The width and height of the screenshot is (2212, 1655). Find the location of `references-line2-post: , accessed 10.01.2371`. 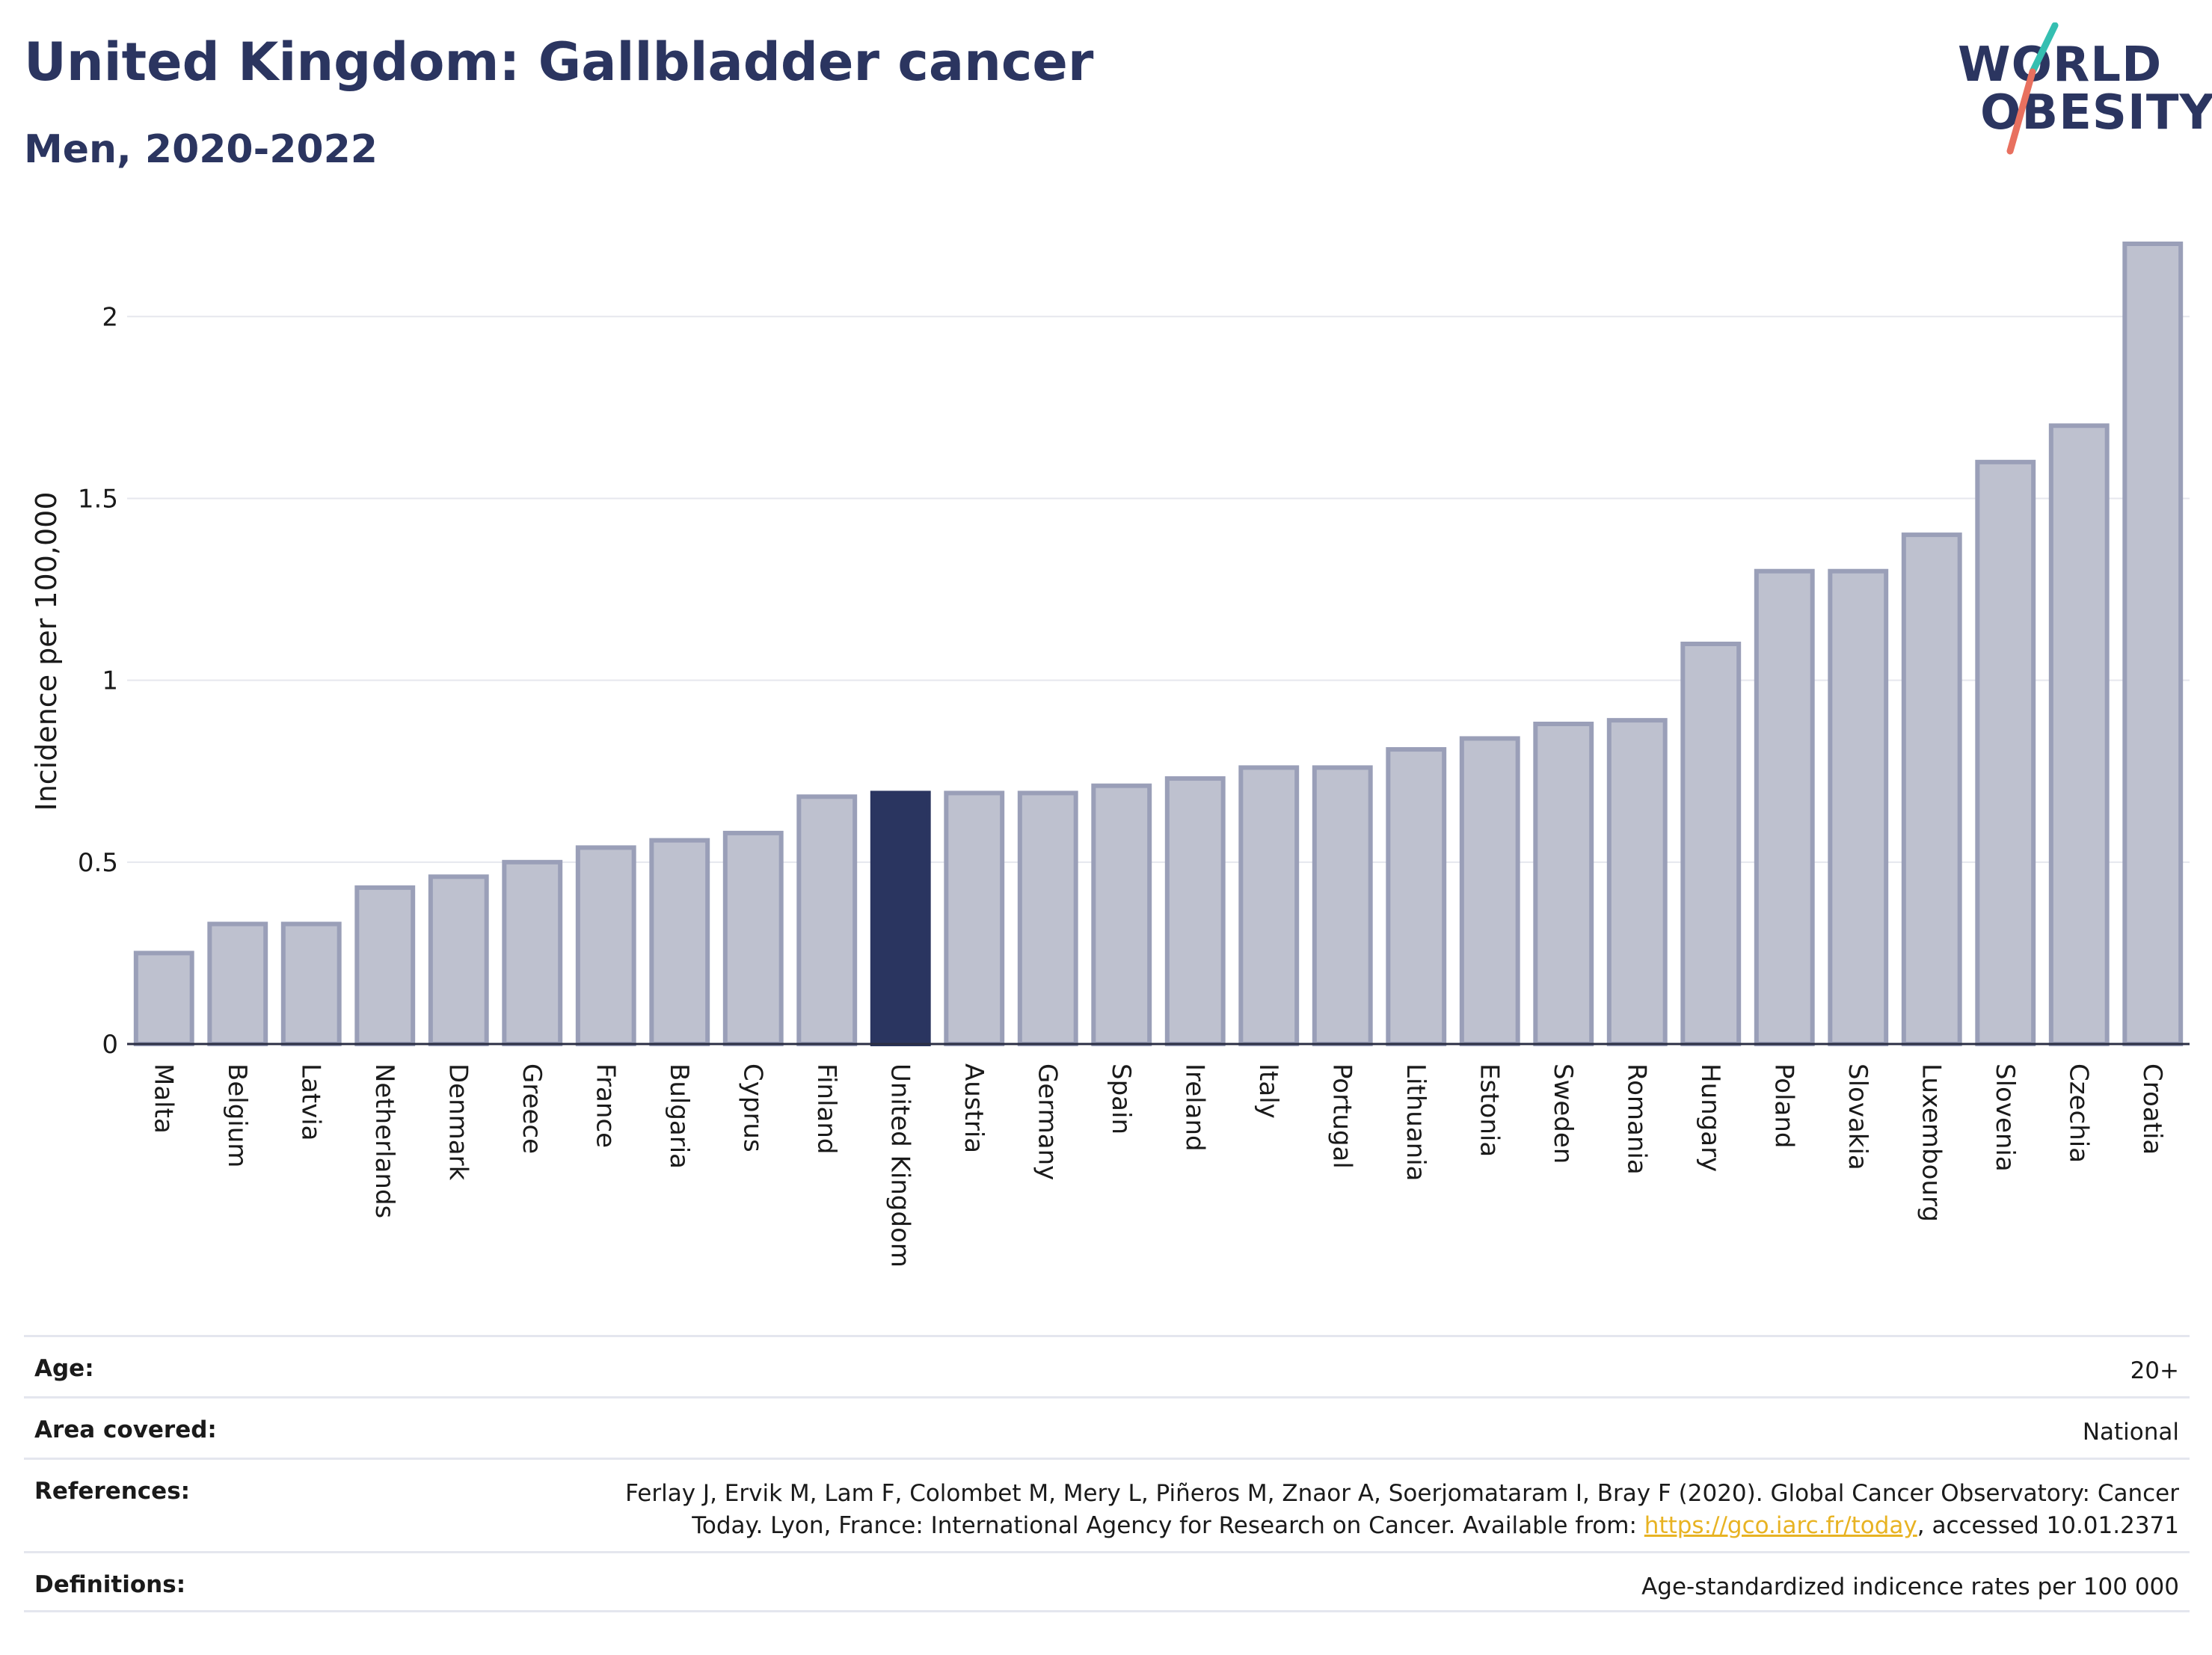

references-line2-post: , accessed 10.01.2371 is located at coordinates (2048, 1525).